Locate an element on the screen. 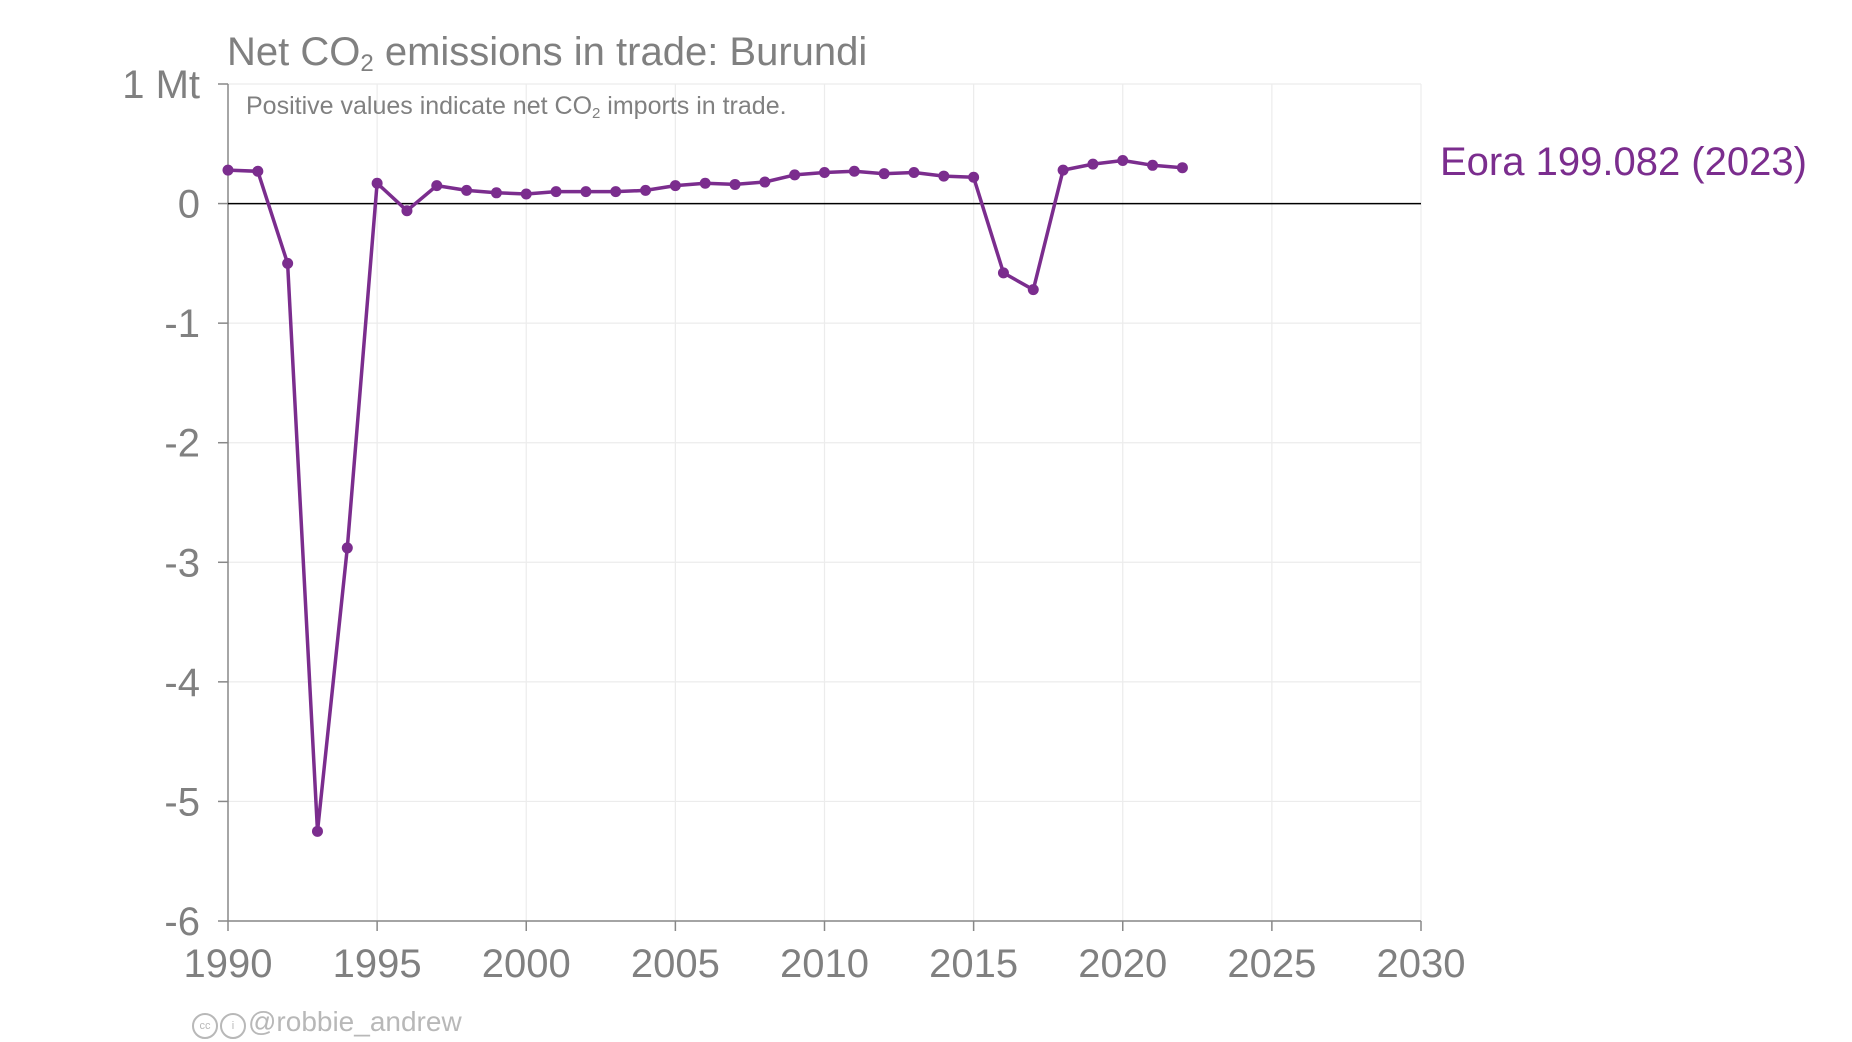 This screenshot has height=1042, width=1852. credit: cc i @robbie_andrew is located at coordinates (327, 1022).